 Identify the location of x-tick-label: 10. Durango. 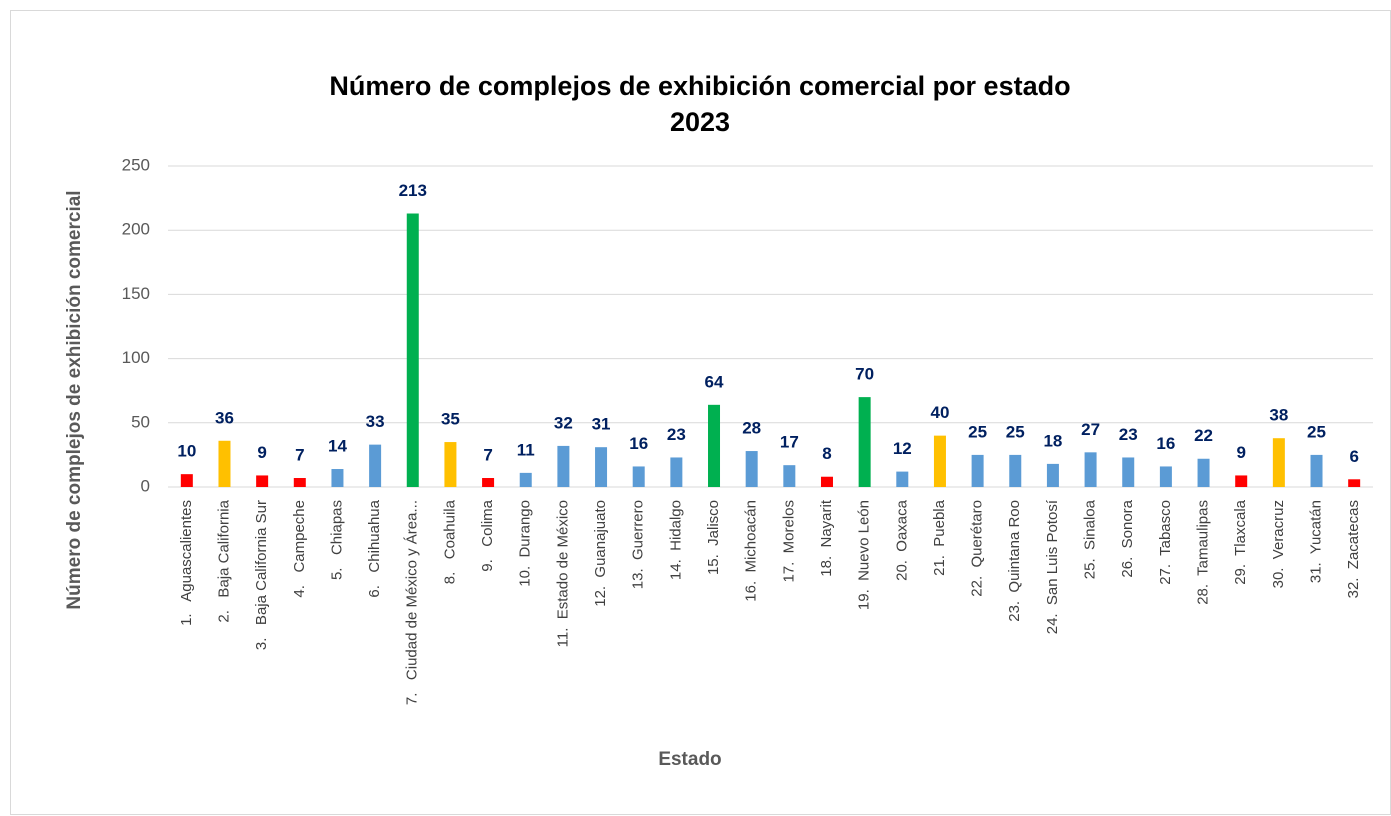
(525, 543).